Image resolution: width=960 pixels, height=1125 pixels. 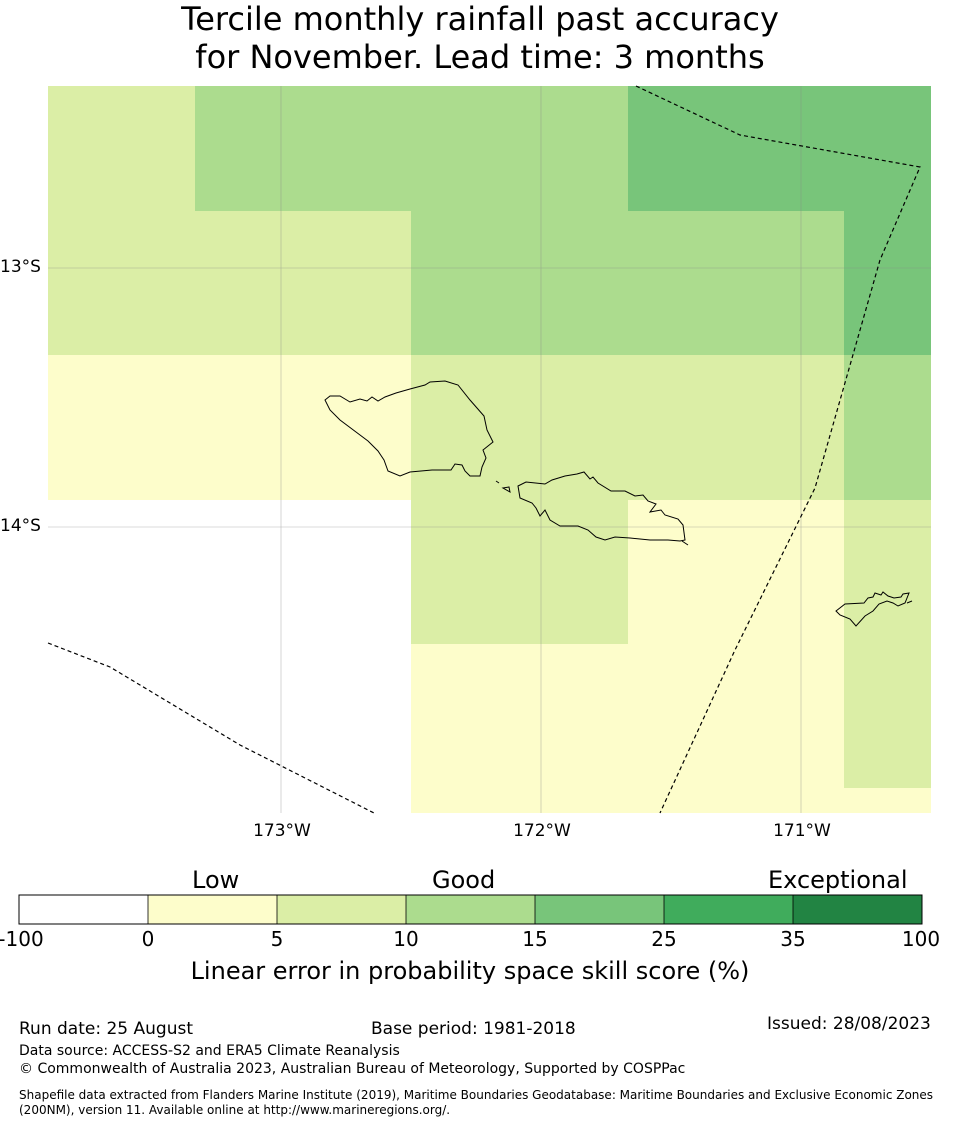 I want to click on upolu-east-tip, so click(x=685, y=543).